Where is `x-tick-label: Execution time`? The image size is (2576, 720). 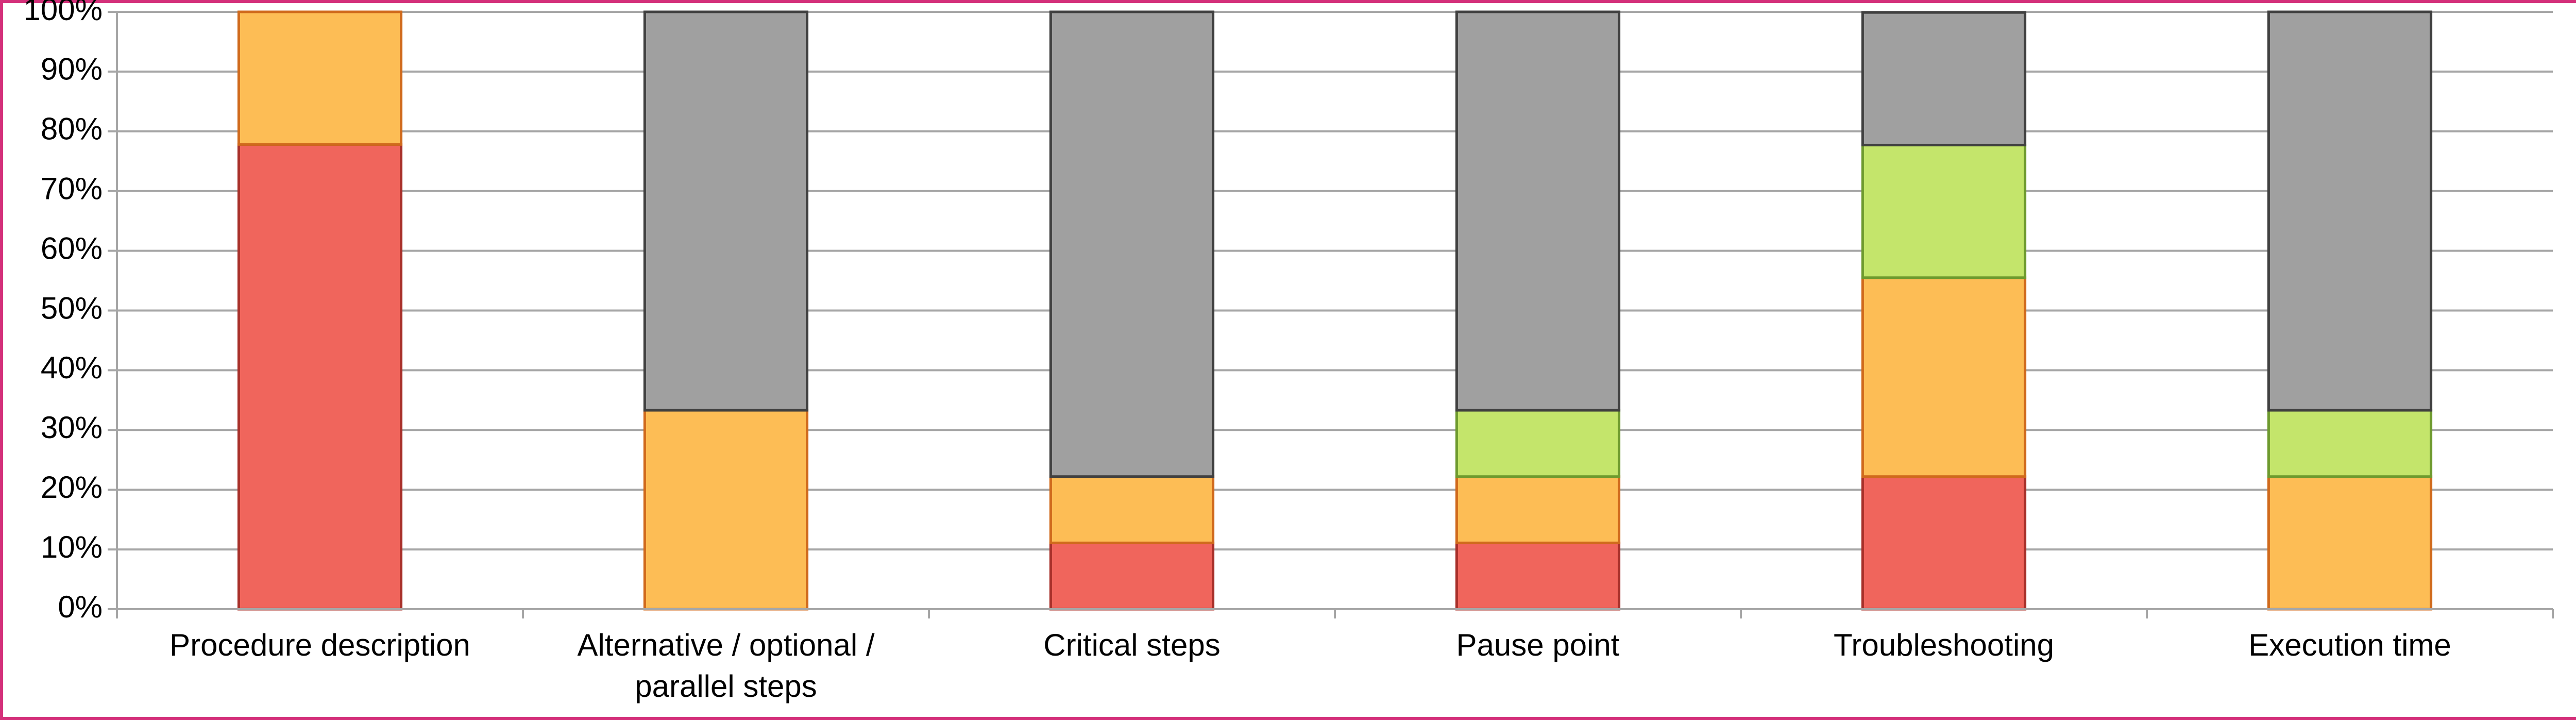 x-tick-label: Execution time is located at coordinates (2349, 645).